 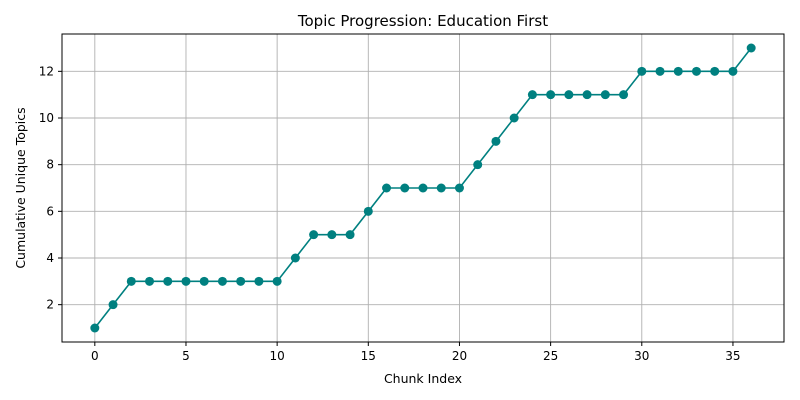 What do you see at coordinates (46, 118) in the screenshot?
I see `y-tick-label: 10` at bounding box center [46, 118].